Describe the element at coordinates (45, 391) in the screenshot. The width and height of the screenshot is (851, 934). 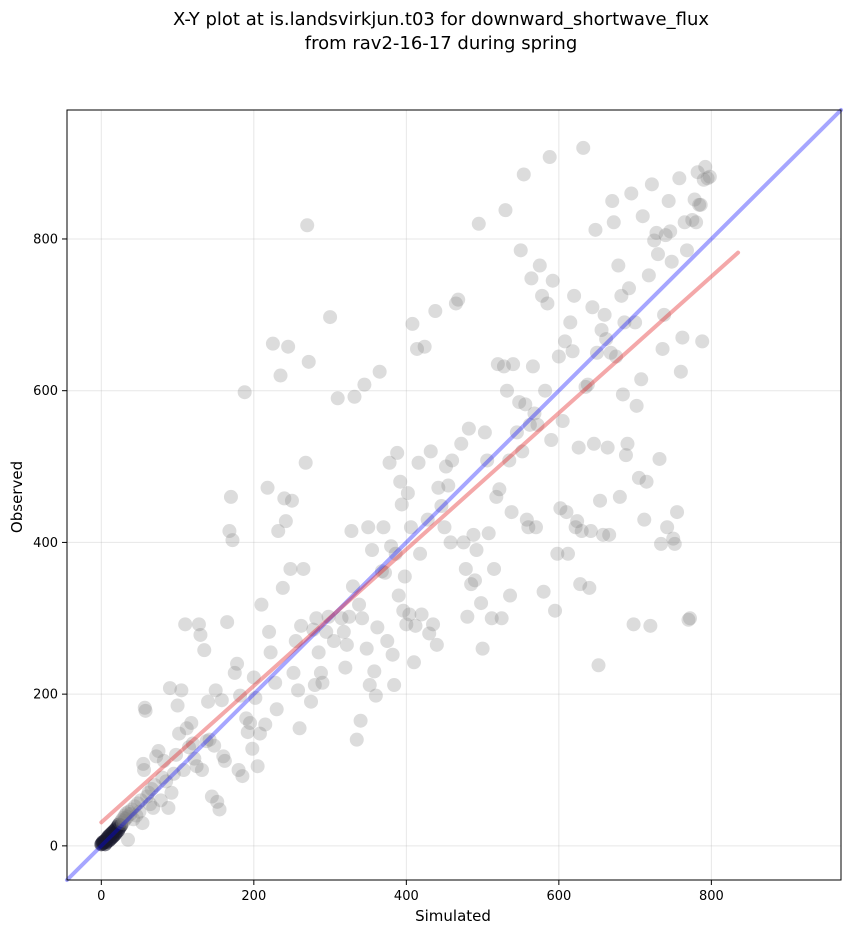
I see `y-tick-label: 600` at that location.